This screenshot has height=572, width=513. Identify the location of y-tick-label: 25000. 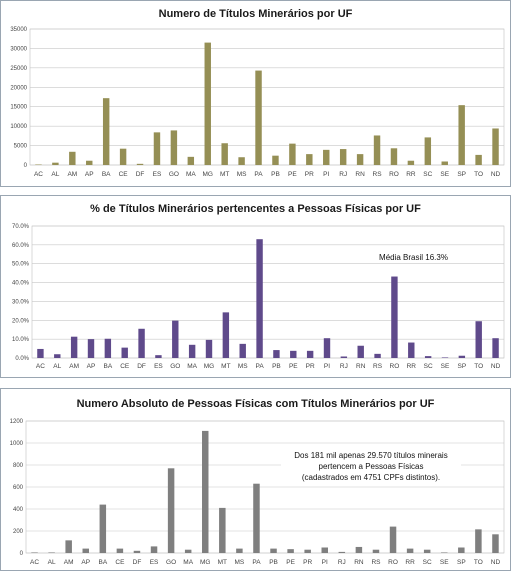
(18, 69).